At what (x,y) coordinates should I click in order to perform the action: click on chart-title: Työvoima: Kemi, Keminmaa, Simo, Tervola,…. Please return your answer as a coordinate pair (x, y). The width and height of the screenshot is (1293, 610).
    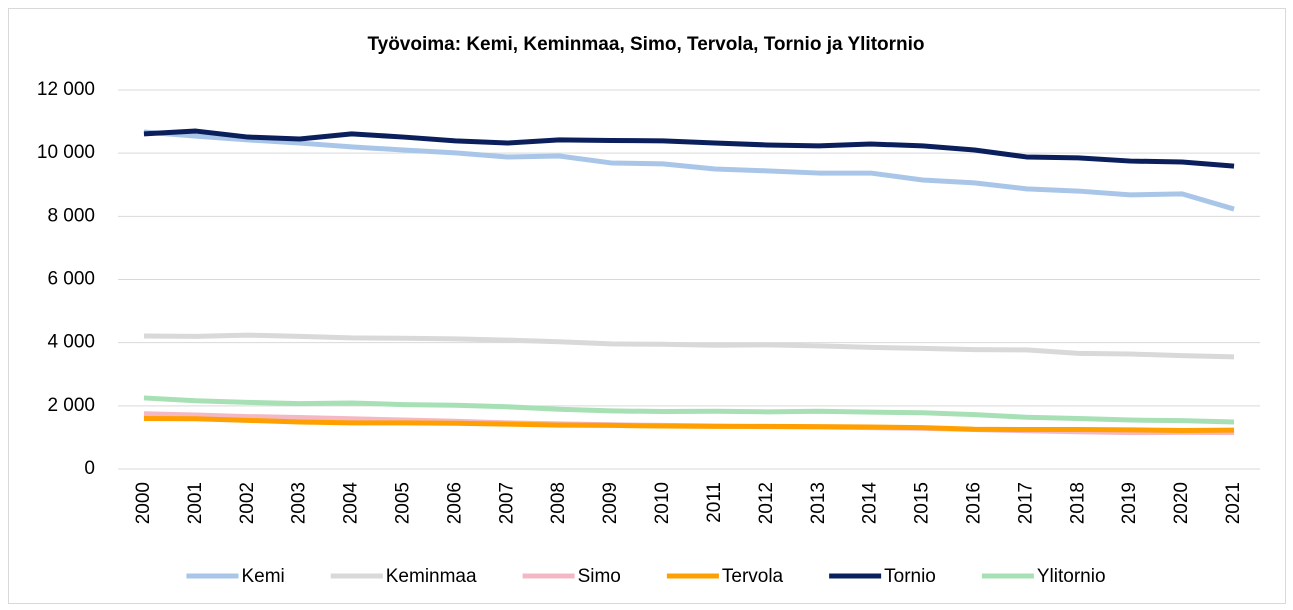
    Looking at the image, I should click on (645, 44).